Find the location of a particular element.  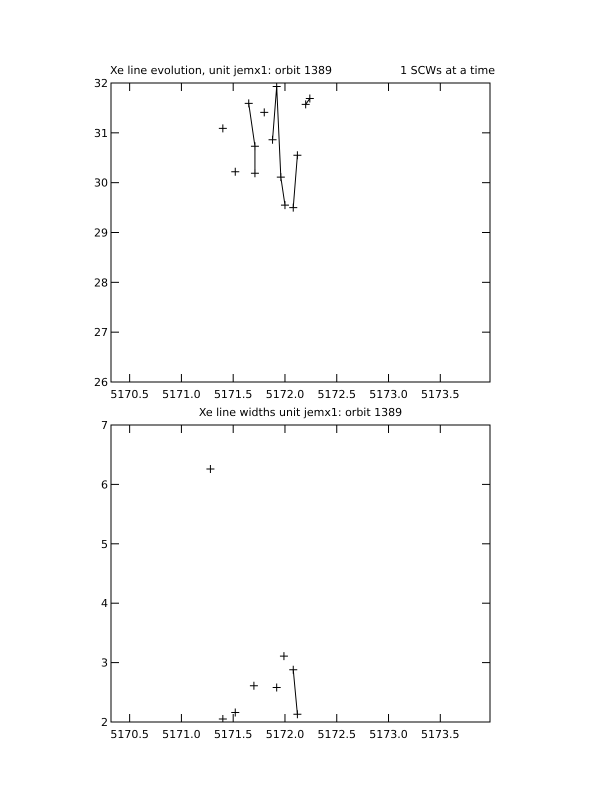

y-tick-label: 2 is located at coordinates (104, 722).